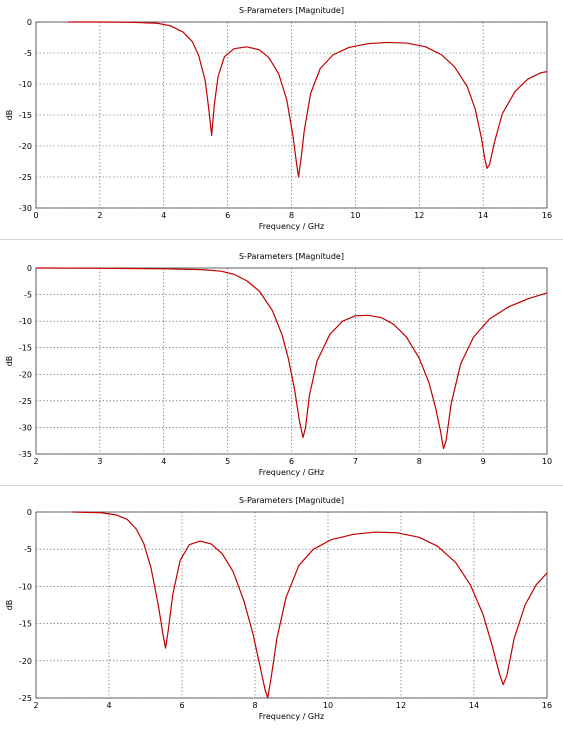 Image resolution: width=563 pixels, height=732 pixels. I want to click on x-tick-label: 5, so click(227, 461).